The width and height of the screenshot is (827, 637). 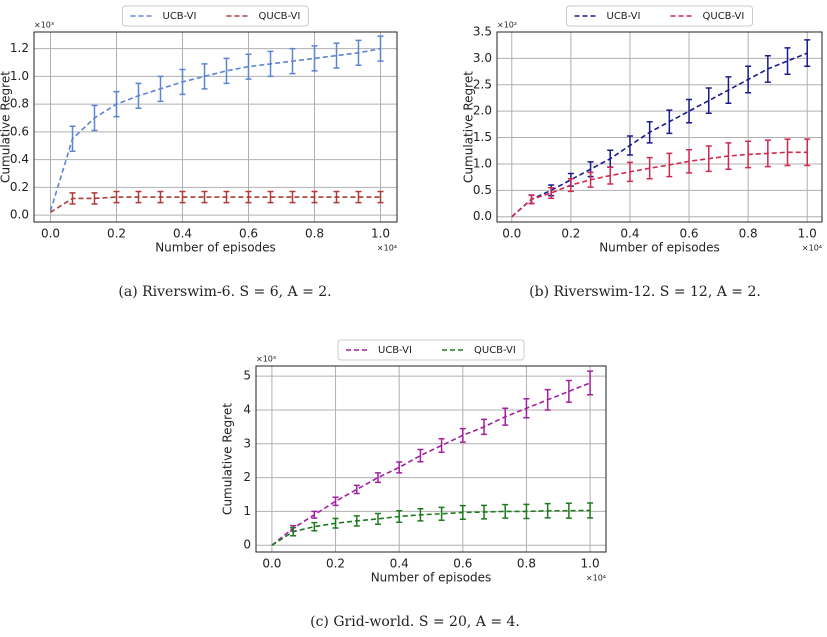 I want to click on y-tick-label: 1, so click(x=247, y=511).